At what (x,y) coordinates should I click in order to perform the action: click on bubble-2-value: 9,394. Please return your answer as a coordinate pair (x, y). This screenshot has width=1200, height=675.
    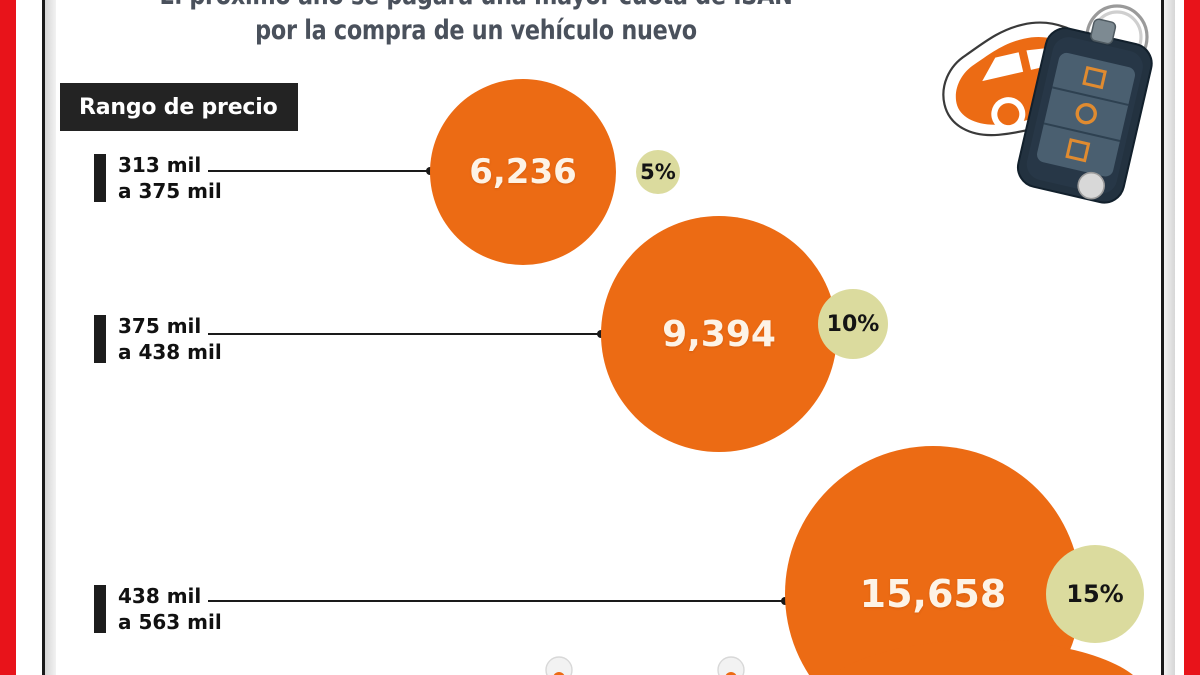
    Looking at the image, I should click on (719, 334).